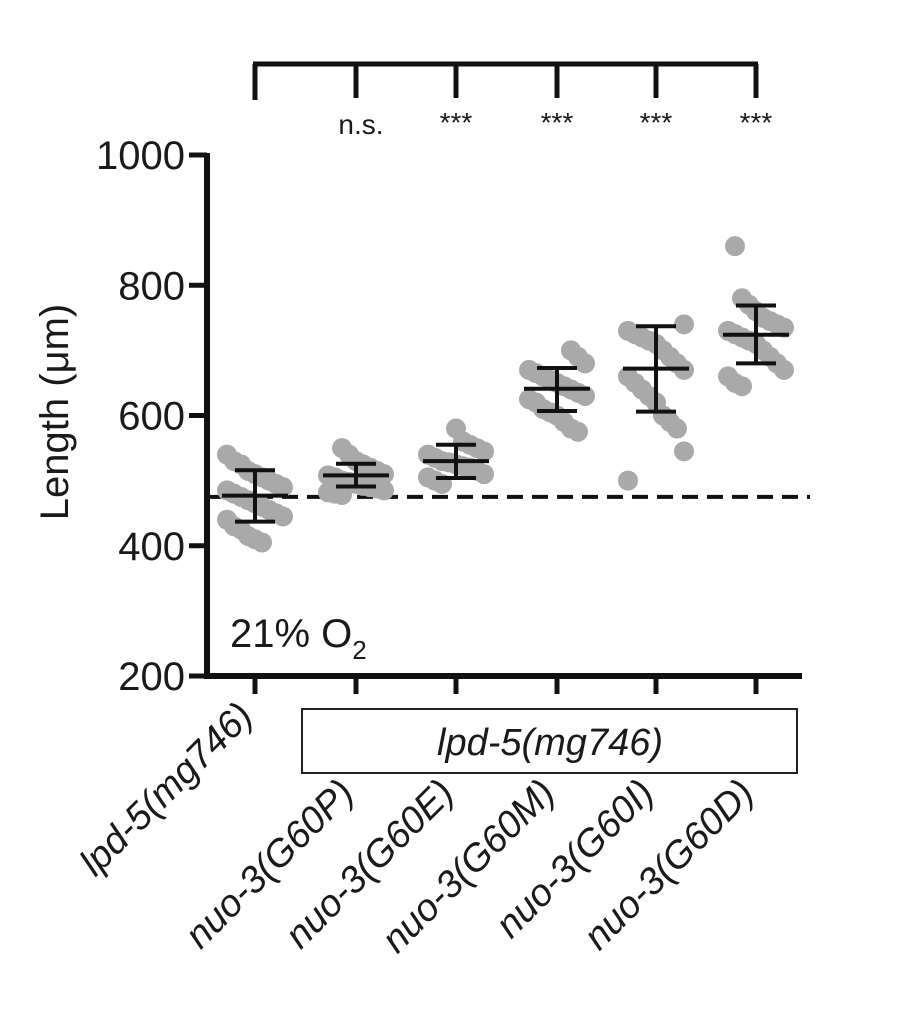 The height and width of the screenshot is (1022, 922). I want to click on y-axis-label: Length (μm), so click(55, 412).